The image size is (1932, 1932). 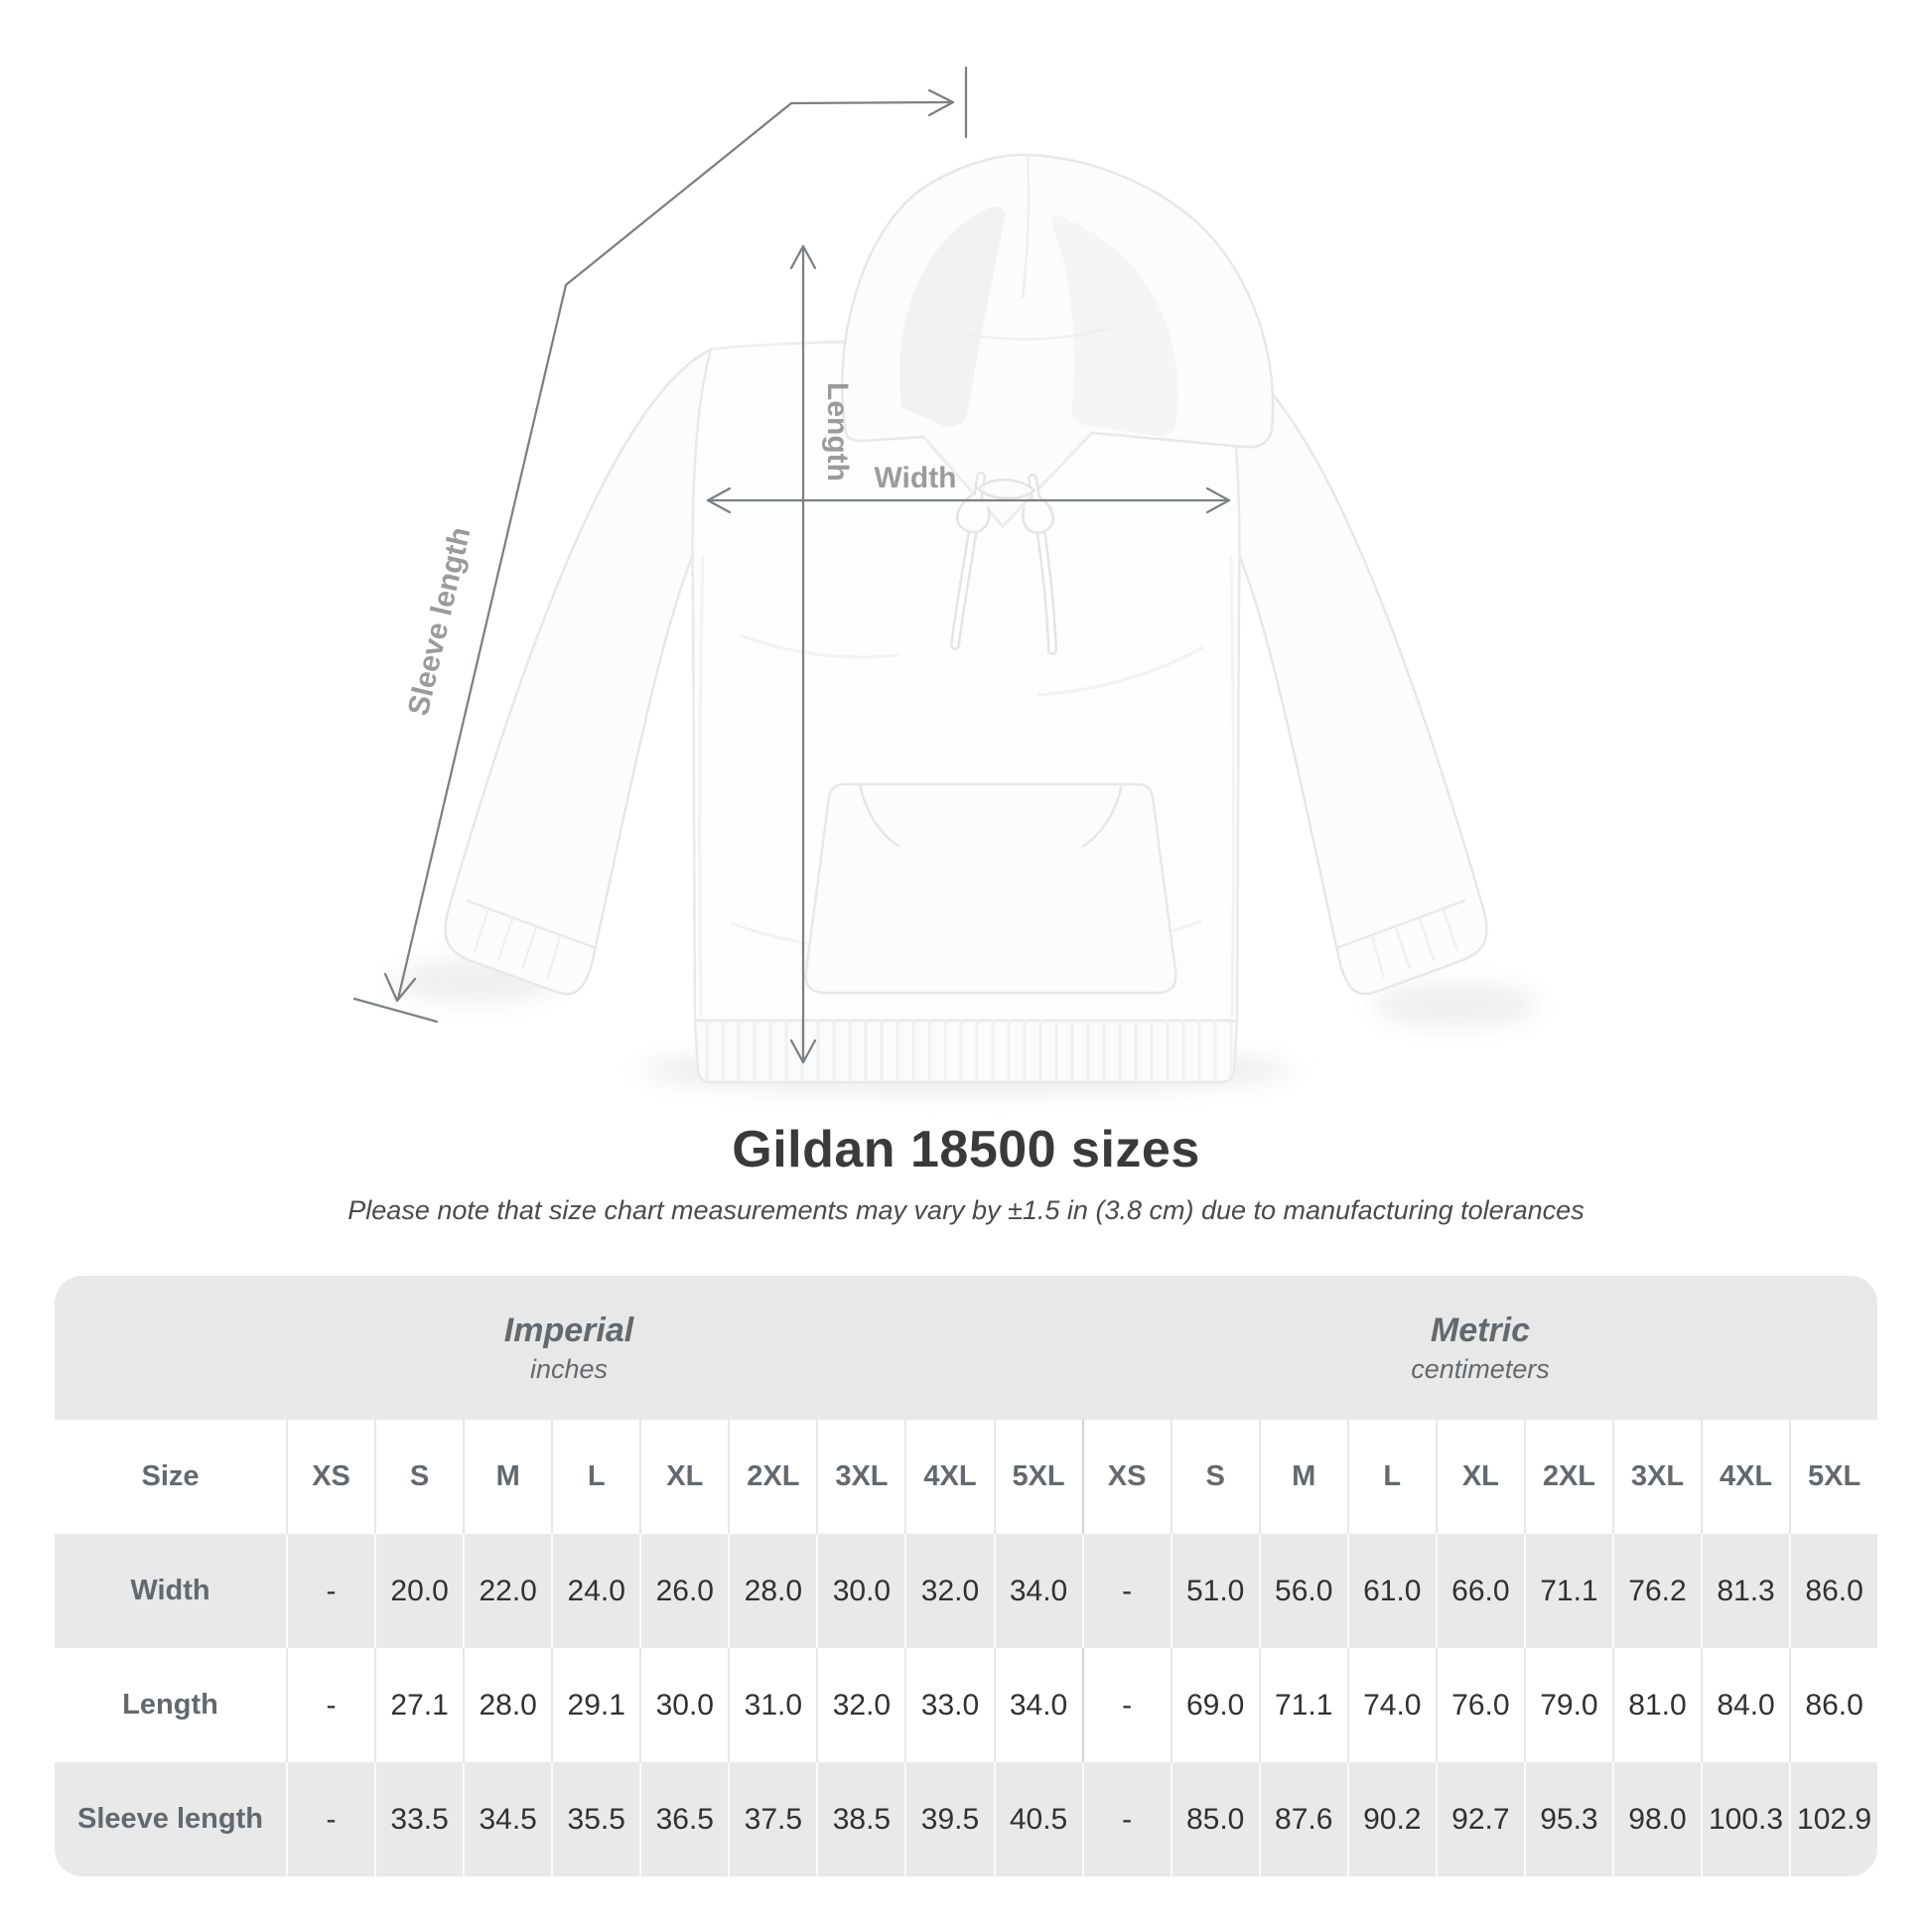 What do you see at coordinates (507, 1591) in the screenshot?
I see `measurement-cell: 22.0` at bounding box center [507, 1591].